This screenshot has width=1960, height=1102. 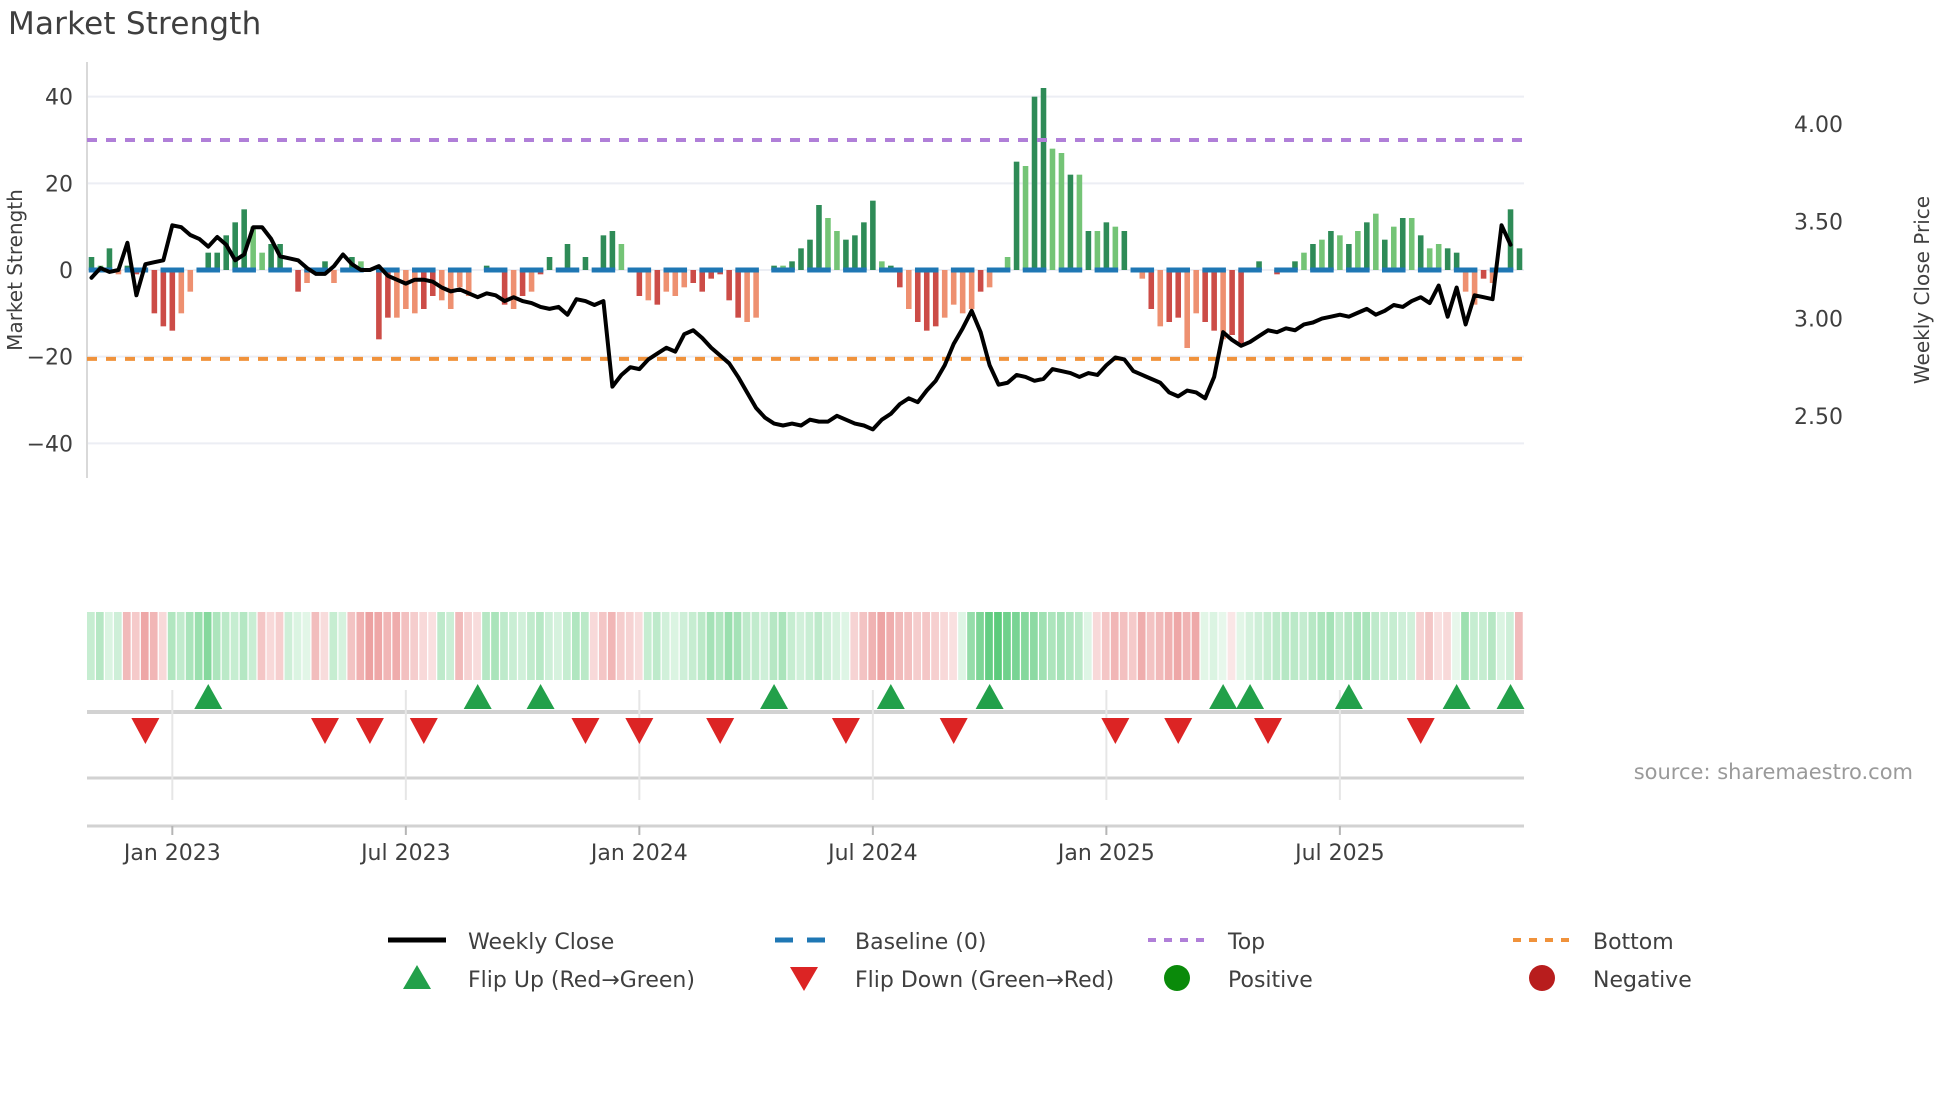 I want to click on legend-label: Flip Down (Green→Red), so click(x=984, y=980).